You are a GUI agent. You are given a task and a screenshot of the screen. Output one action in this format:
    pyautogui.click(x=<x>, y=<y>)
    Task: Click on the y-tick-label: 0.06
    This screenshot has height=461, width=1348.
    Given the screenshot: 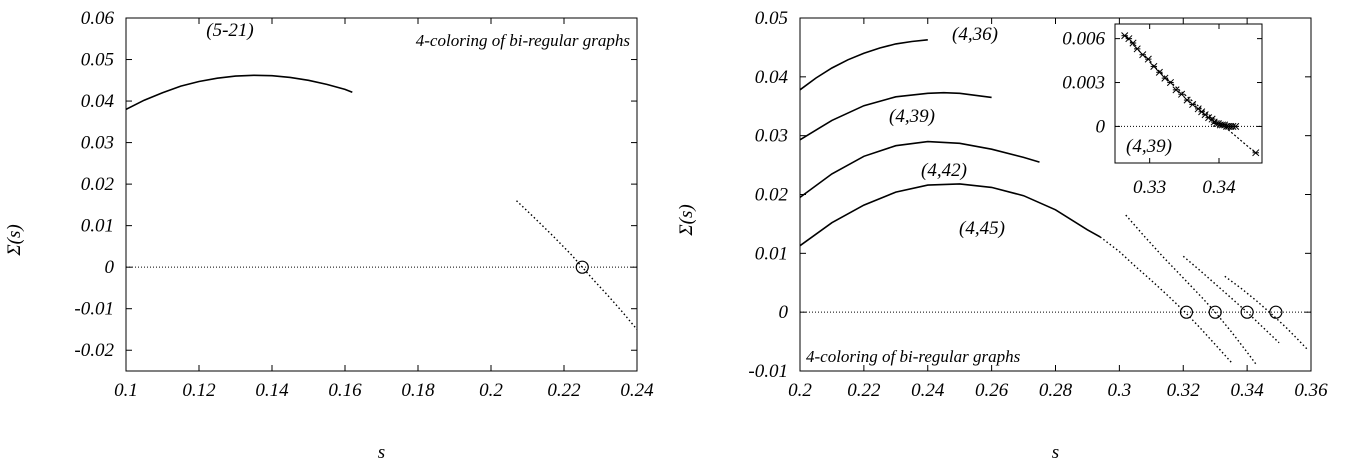 What is the action you would take?
    pyautogui.click(x=98, y=18)
    